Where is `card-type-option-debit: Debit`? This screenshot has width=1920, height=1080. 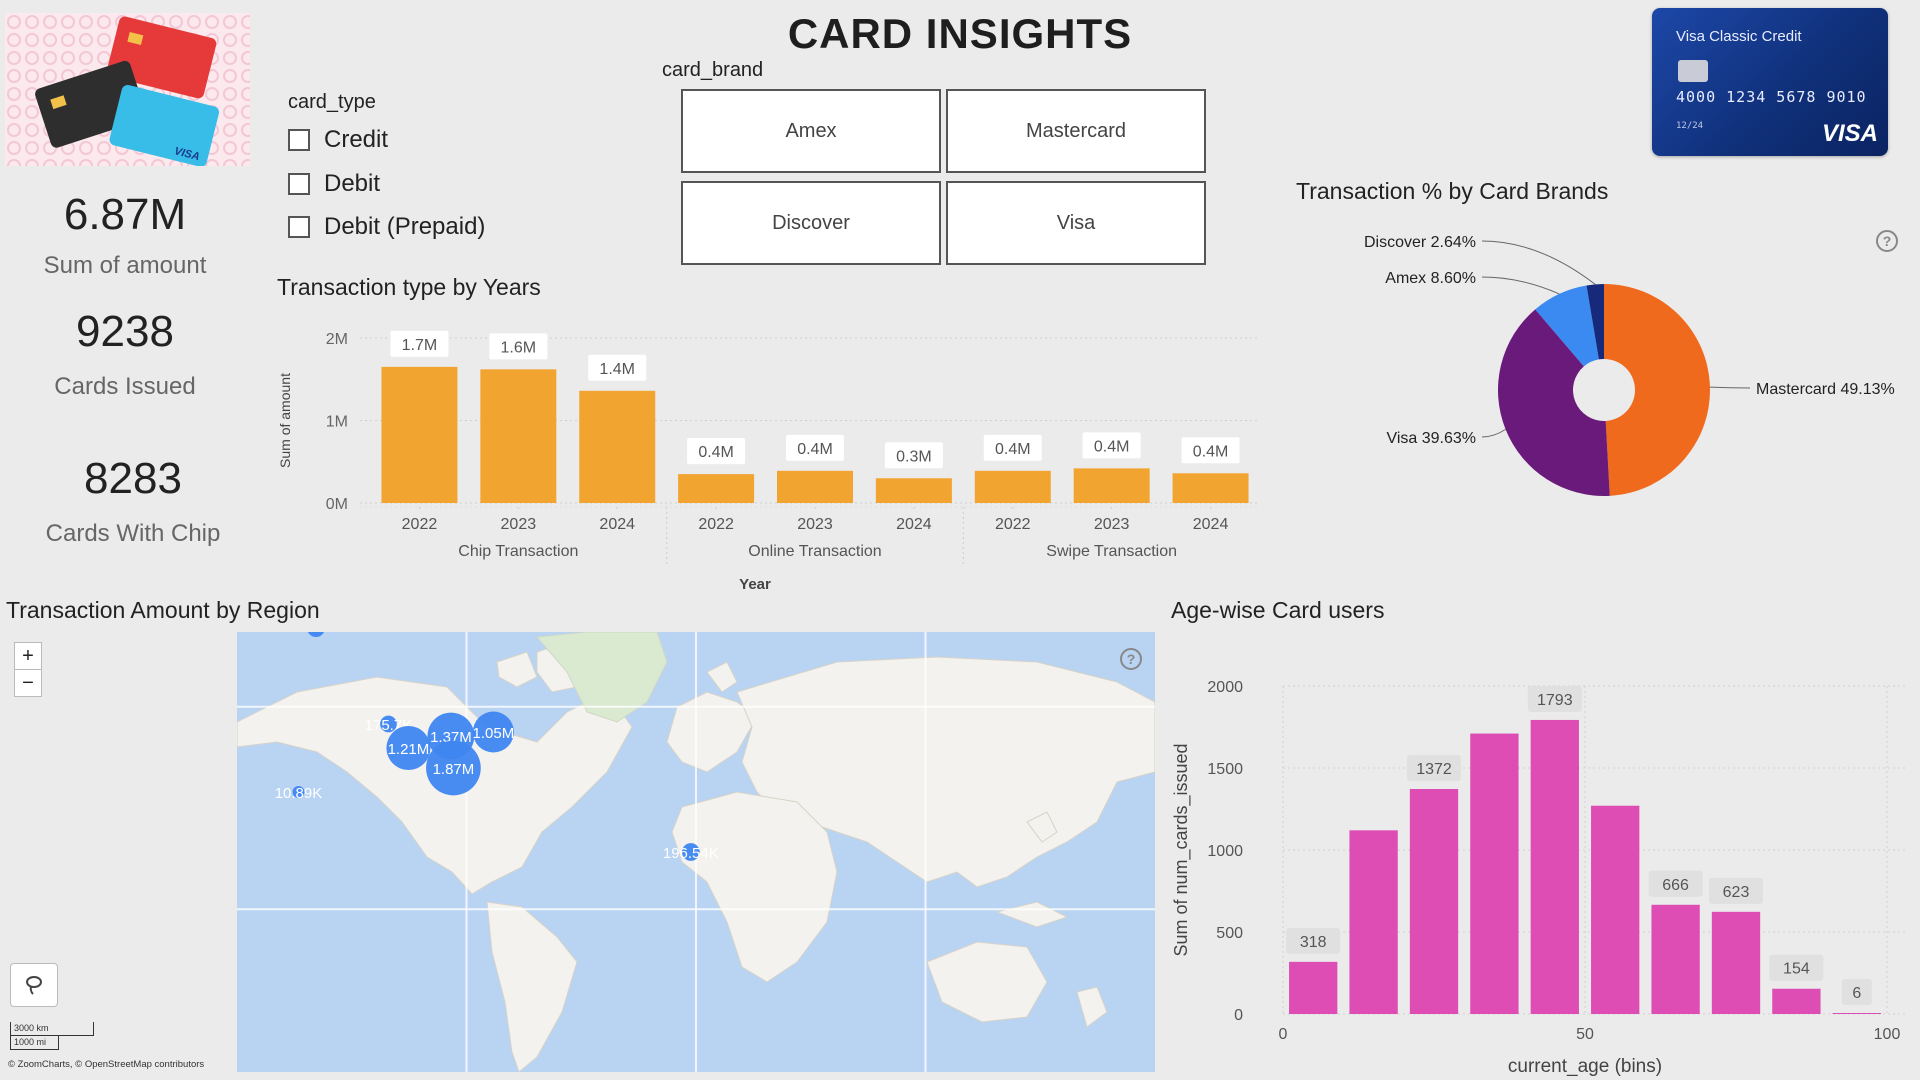 card-type-option-debit: Debit is located at coordinates (334, 184).